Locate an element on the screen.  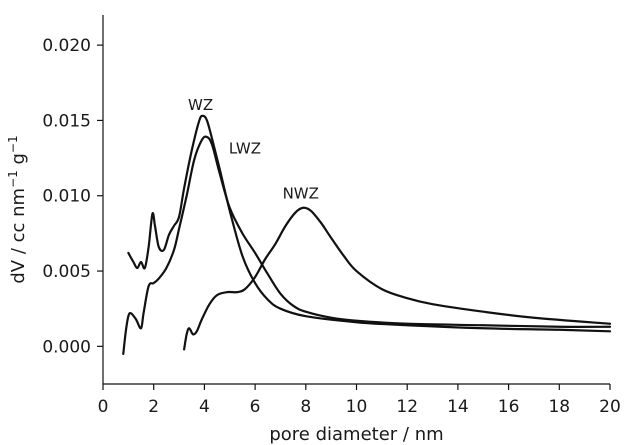
x-ticks: 0 2 4 6 8 10 12 14 16 18 20 is located at coordinates (359, 400).